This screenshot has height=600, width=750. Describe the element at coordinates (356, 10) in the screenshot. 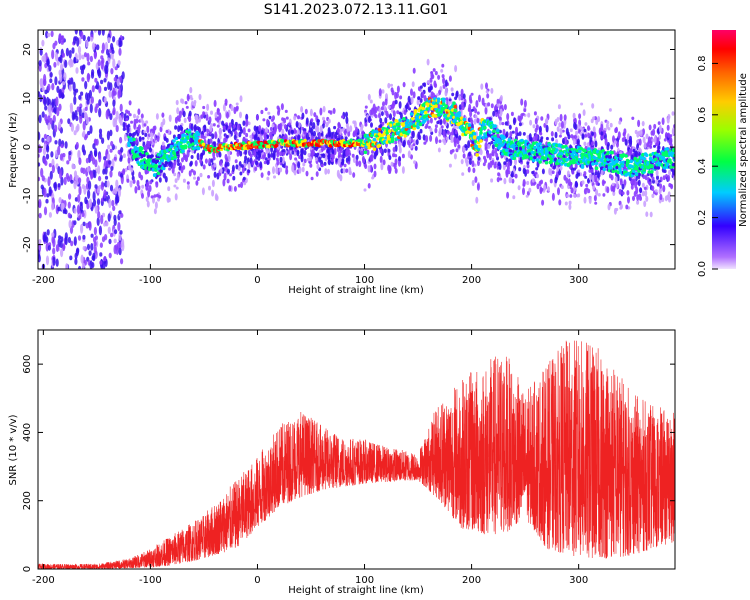

I see `chart-title: S141.2023.072.13.11.G01` at that location.